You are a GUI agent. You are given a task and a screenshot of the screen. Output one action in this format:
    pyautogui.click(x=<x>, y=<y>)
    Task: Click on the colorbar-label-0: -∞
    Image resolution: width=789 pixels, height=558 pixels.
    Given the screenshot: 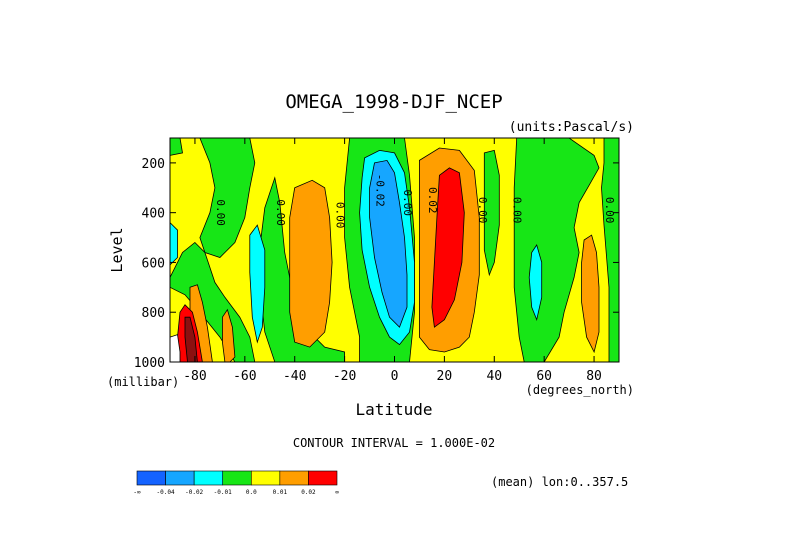 What is the action you would take?
    pyautogui.click(x=137, y=492)
    